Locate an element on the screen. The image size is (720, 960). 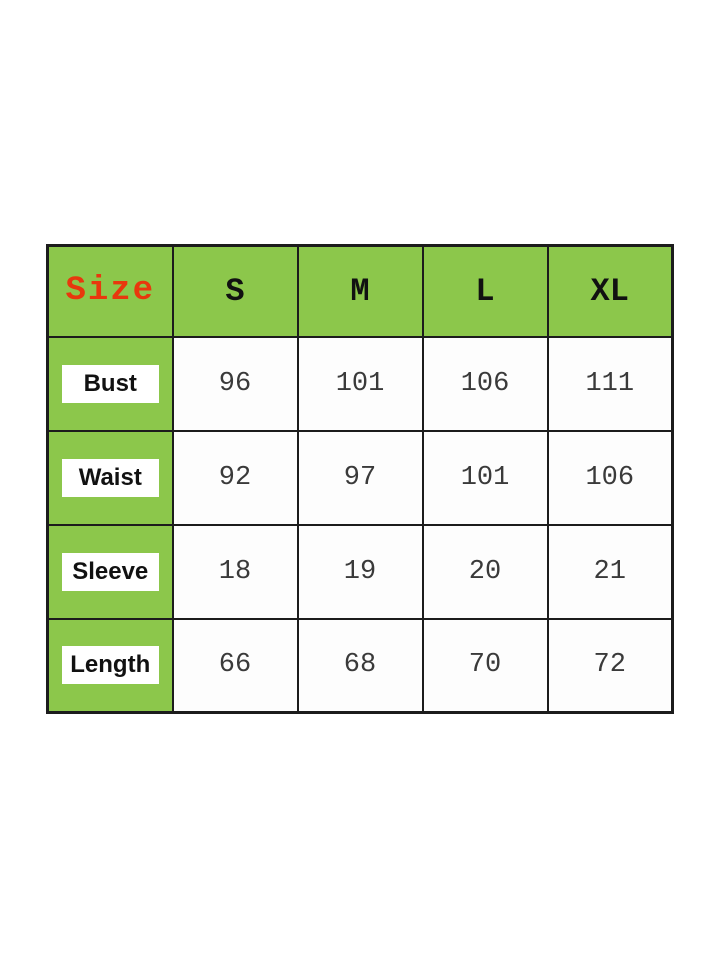
row-label-bust: Bust is located at coordinates (110, 383).